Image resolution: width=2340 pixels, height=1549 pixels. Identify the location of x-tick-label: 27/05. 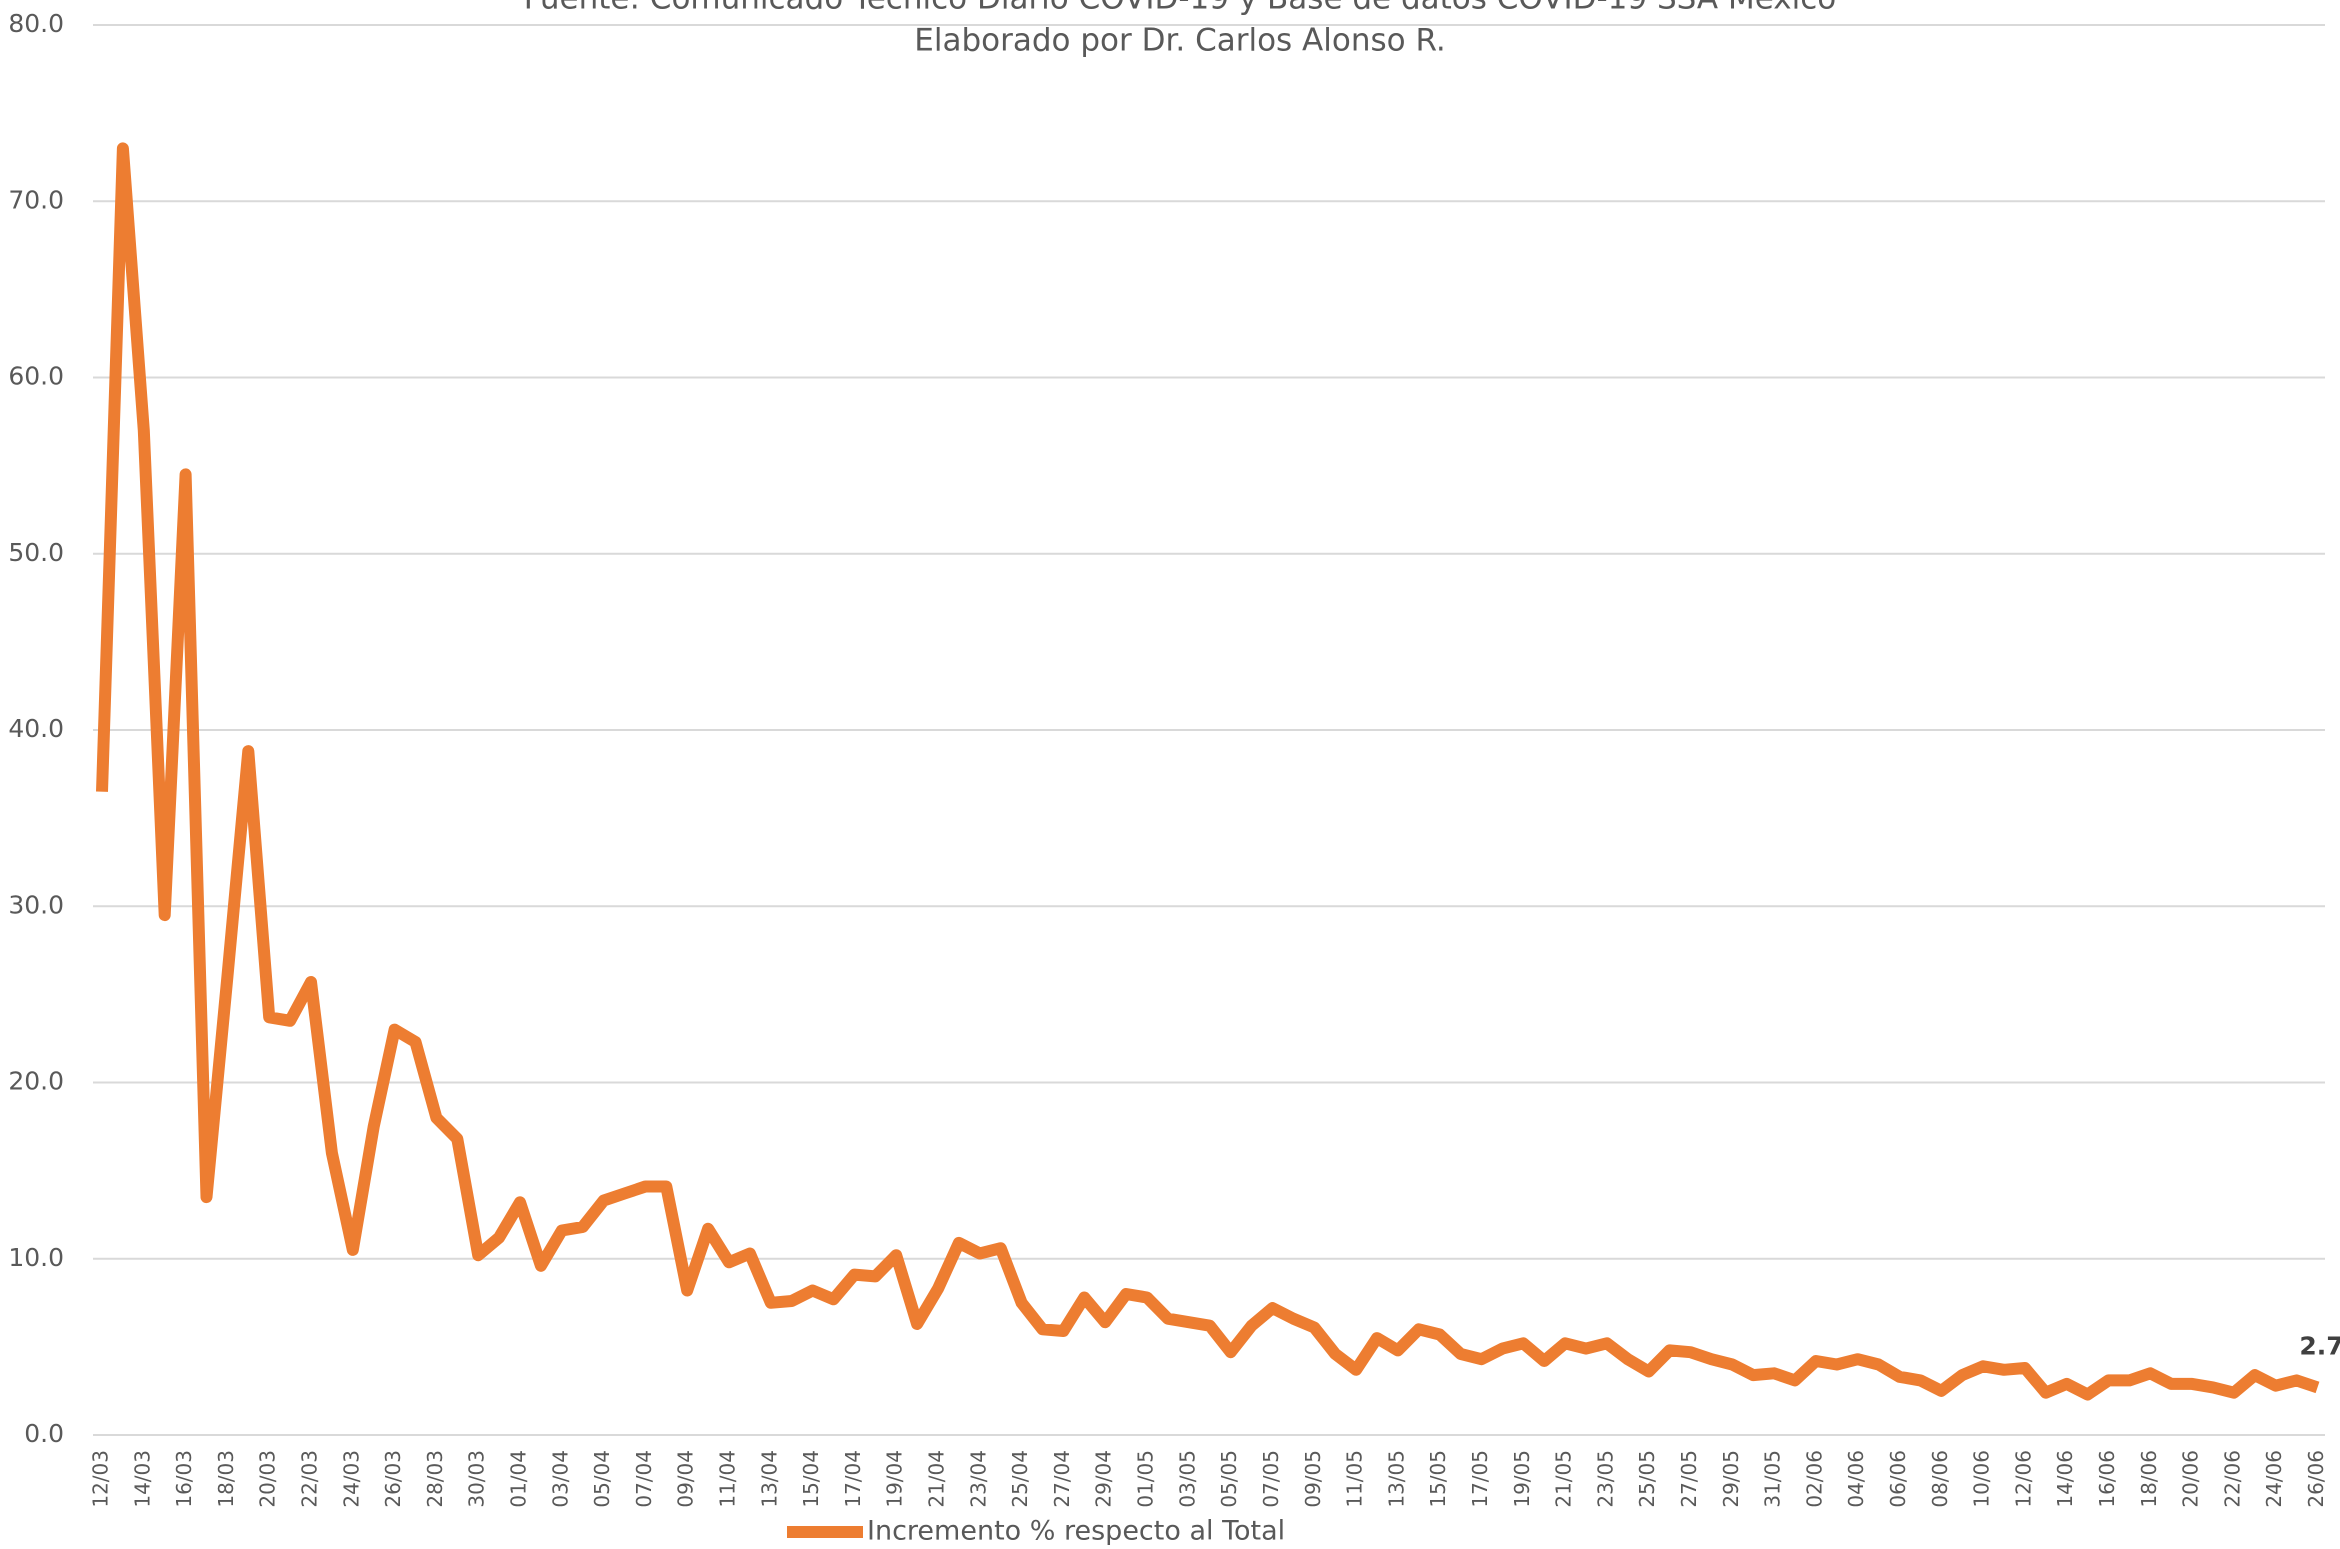
(1689, 1479).